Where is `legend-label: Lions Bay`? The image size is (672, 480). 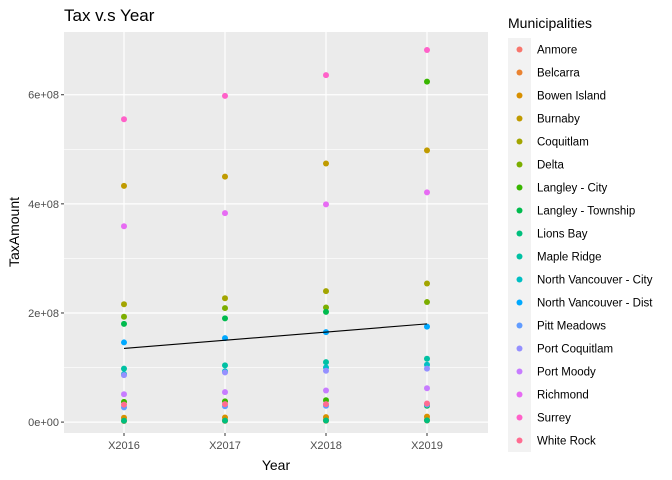
legend-label: Lions Bay is located at coordinates (562, 235).